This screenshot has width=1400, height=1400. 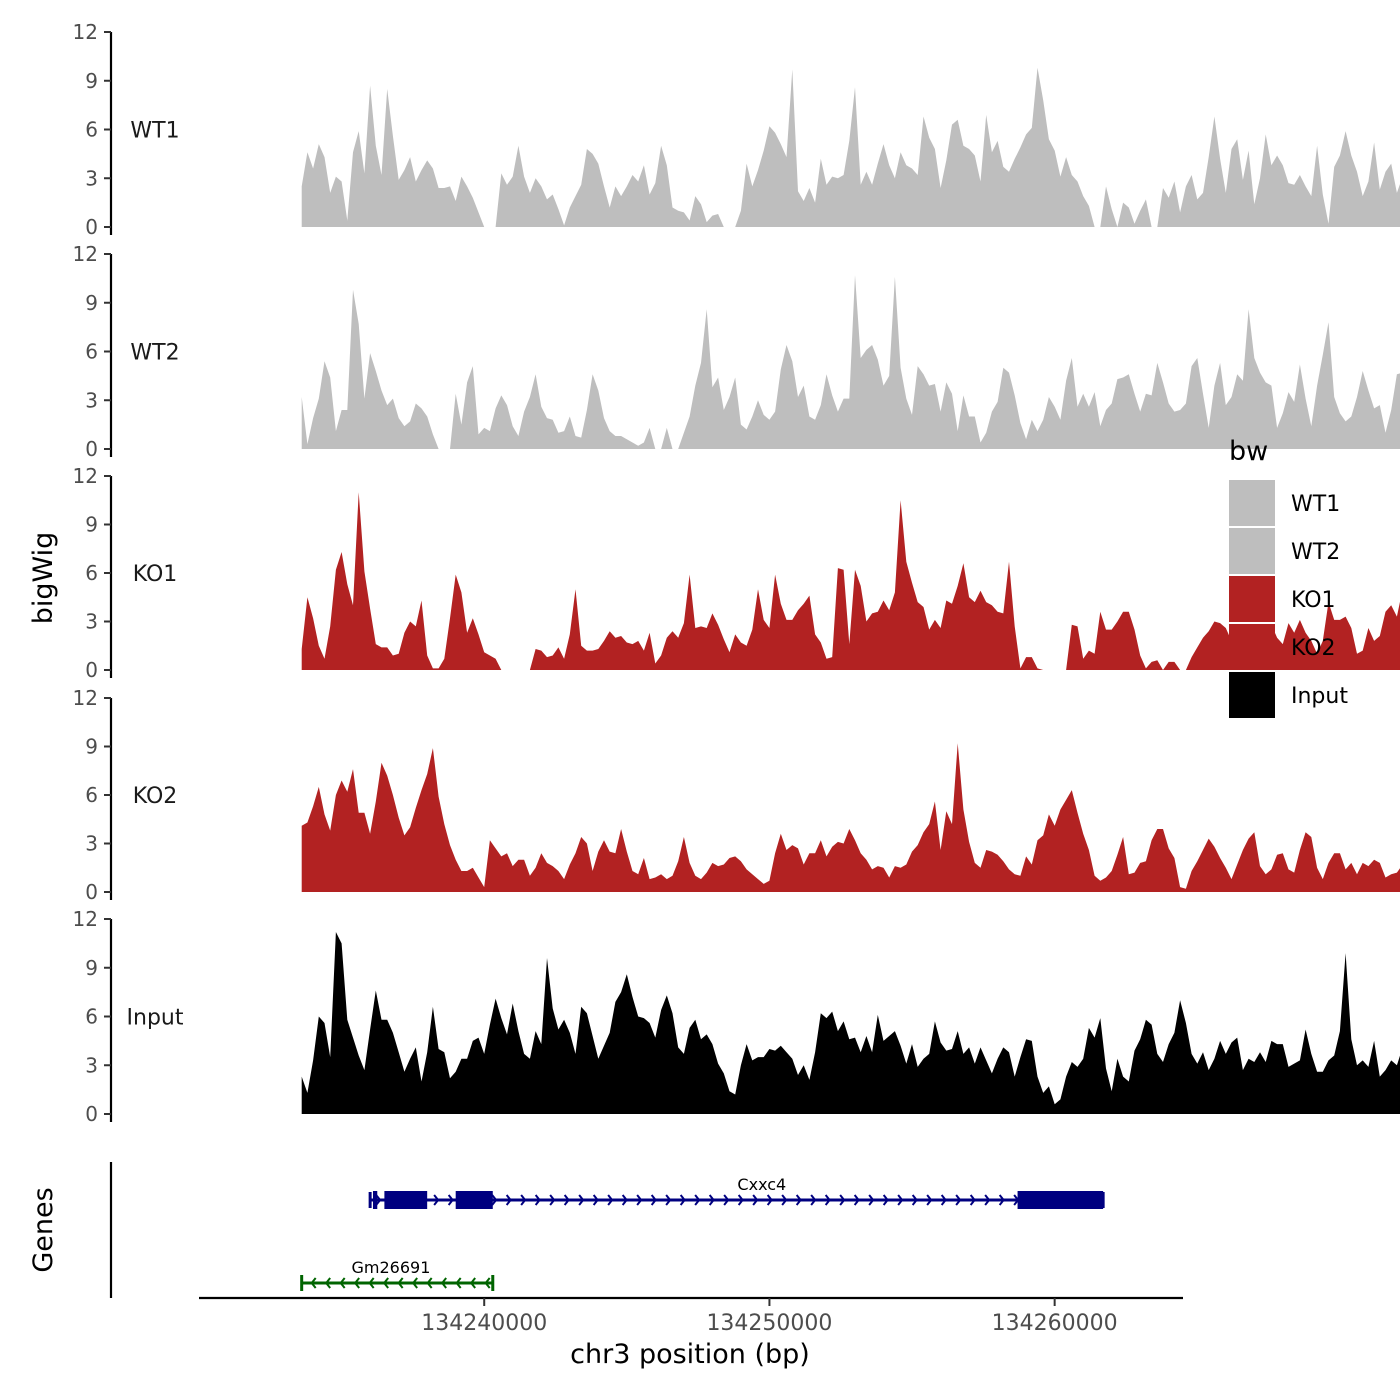 I want to click on track-label-ko2: KO2, so click(x=155, y=796).